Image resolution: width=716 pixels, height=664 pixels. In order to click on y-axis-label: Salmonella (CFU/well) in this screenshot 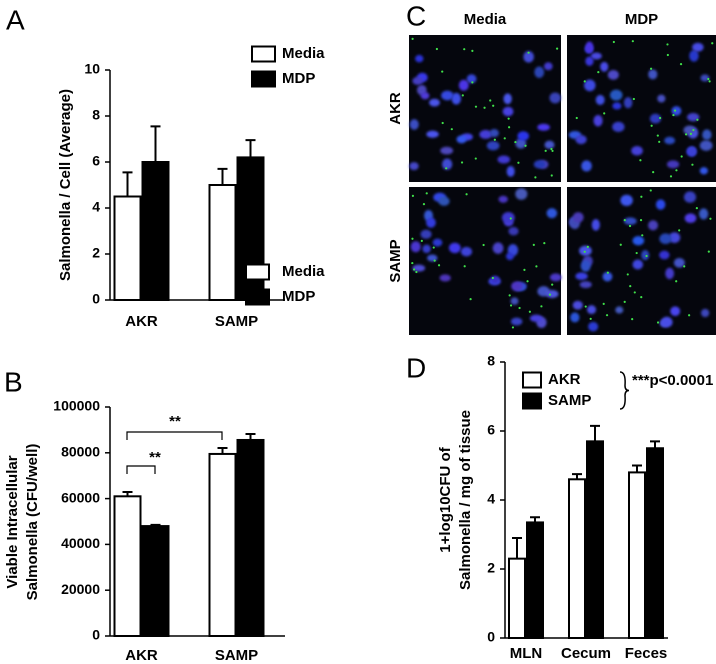, I will do `click(32, 522)`.